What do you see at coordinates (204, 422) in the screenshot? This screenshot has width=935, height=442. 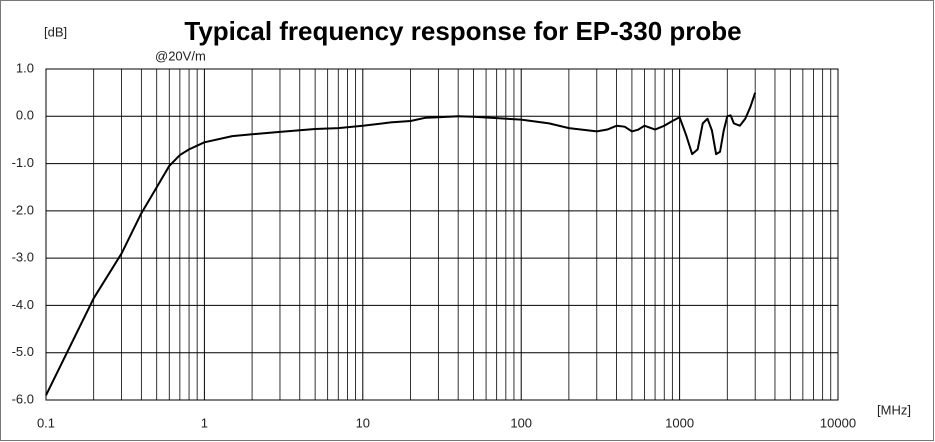 I see `x-tick-label: 1` at bounding box center [204, 422].